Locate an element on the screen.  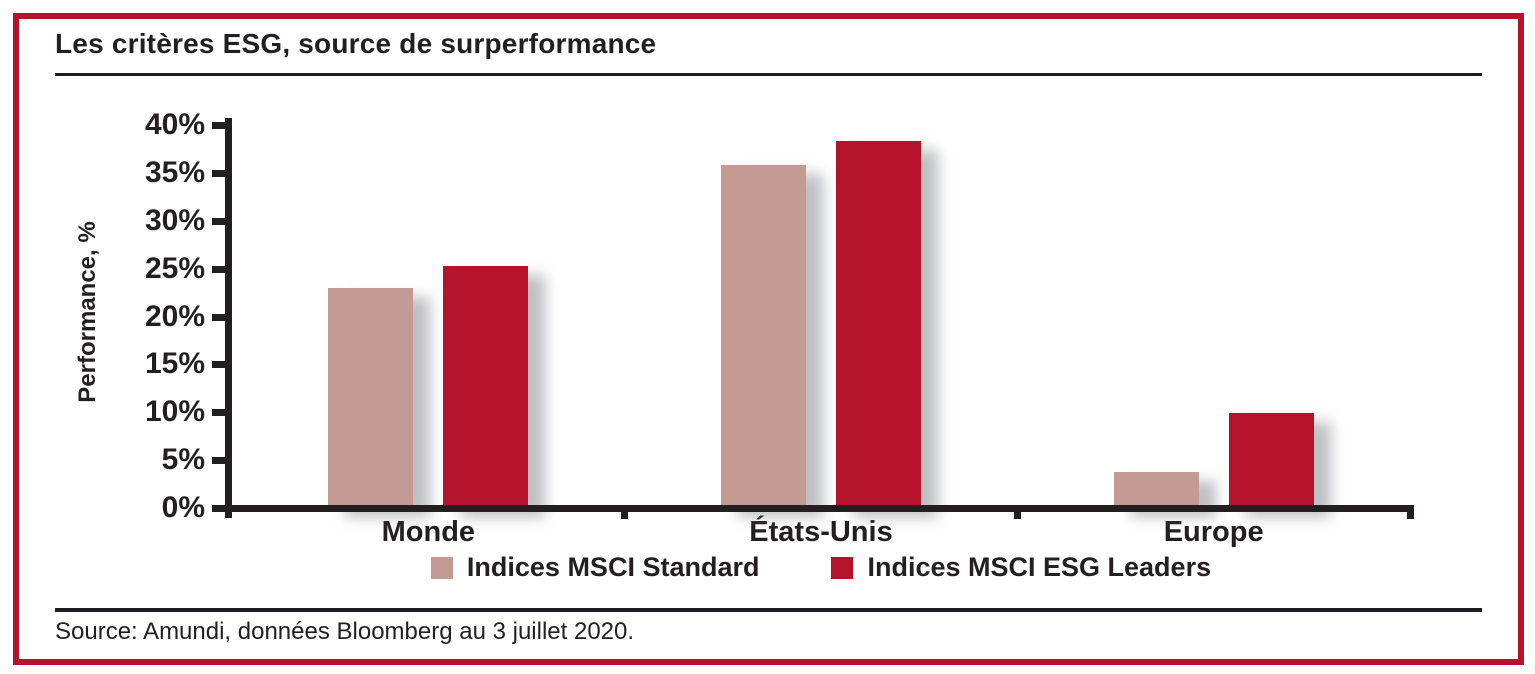
y-tick-label: 40% is located at coordinates (174, 124).